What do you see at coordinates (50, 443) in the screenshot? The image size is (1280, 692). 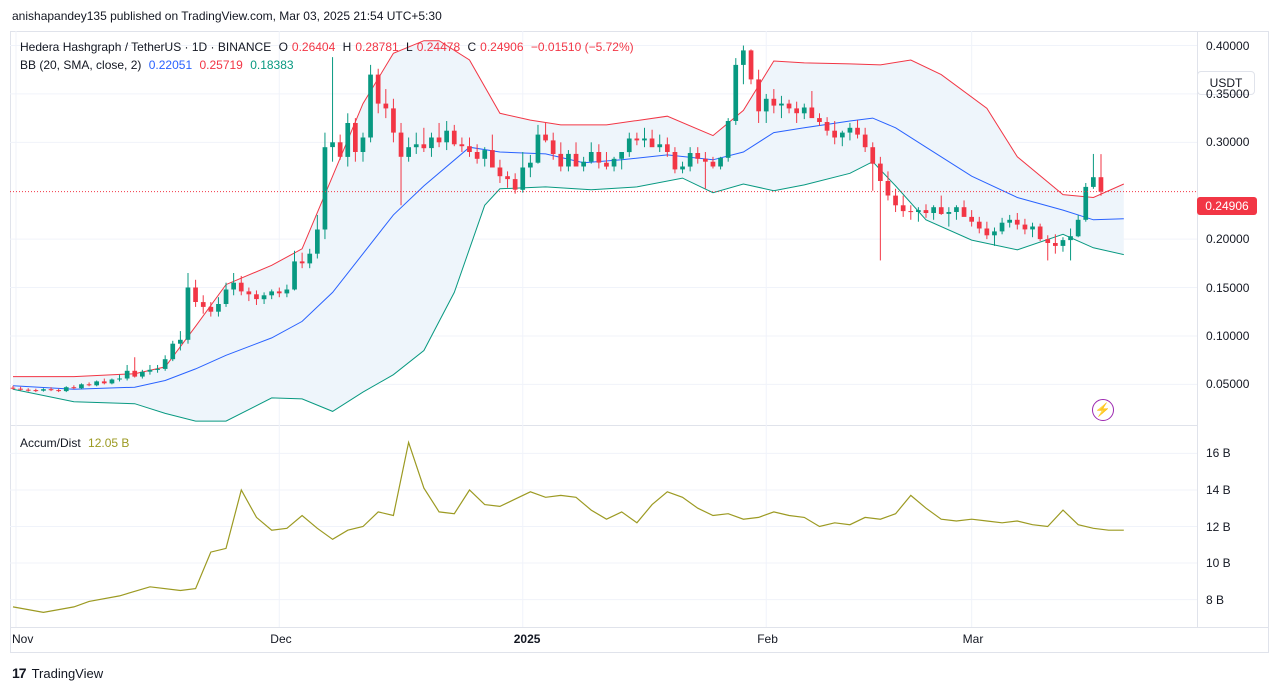 I see `ad-label: Accum/Dist` at bounding box center [50, 443].